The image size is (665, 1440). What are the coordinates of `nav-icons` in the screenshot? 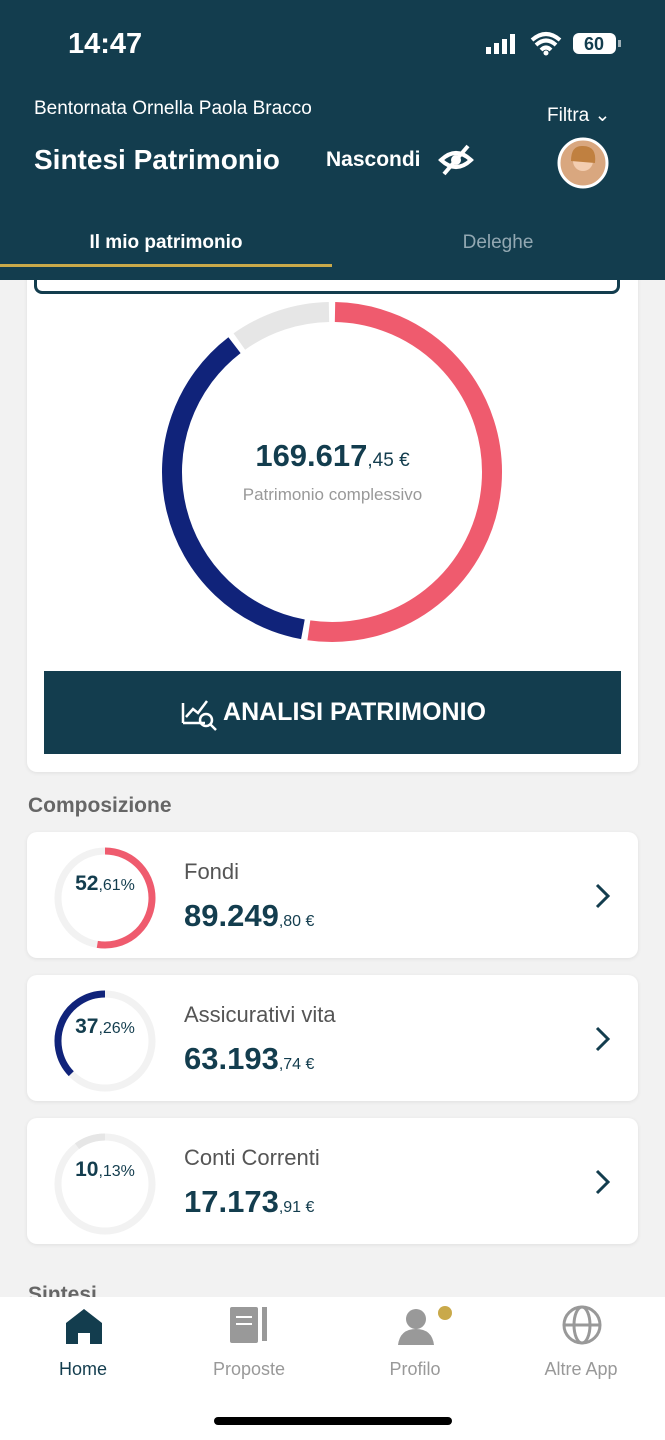 It's located at (334, 1325).